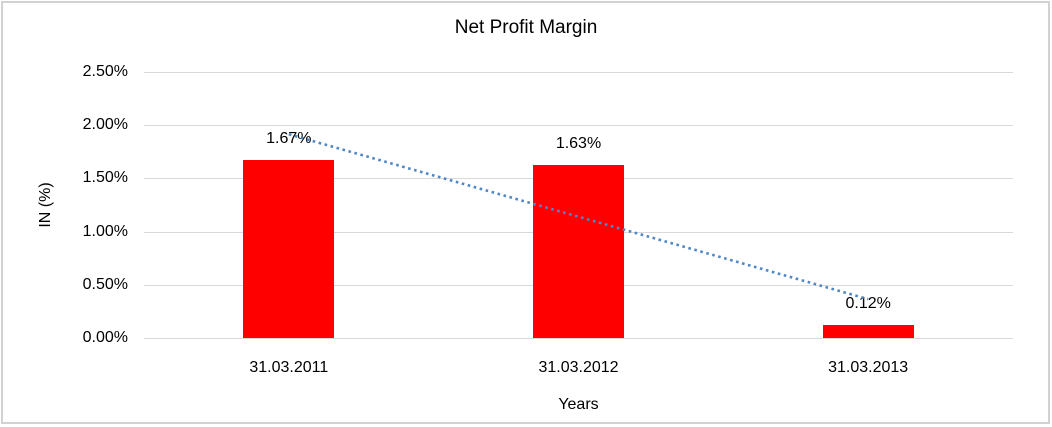 This screenshot has height=427, width=1052. What do you see at coordinates (526, 27) in the screenshot?
I see `chart-title: Net Profit Margin` at bounding box center [526, 27].